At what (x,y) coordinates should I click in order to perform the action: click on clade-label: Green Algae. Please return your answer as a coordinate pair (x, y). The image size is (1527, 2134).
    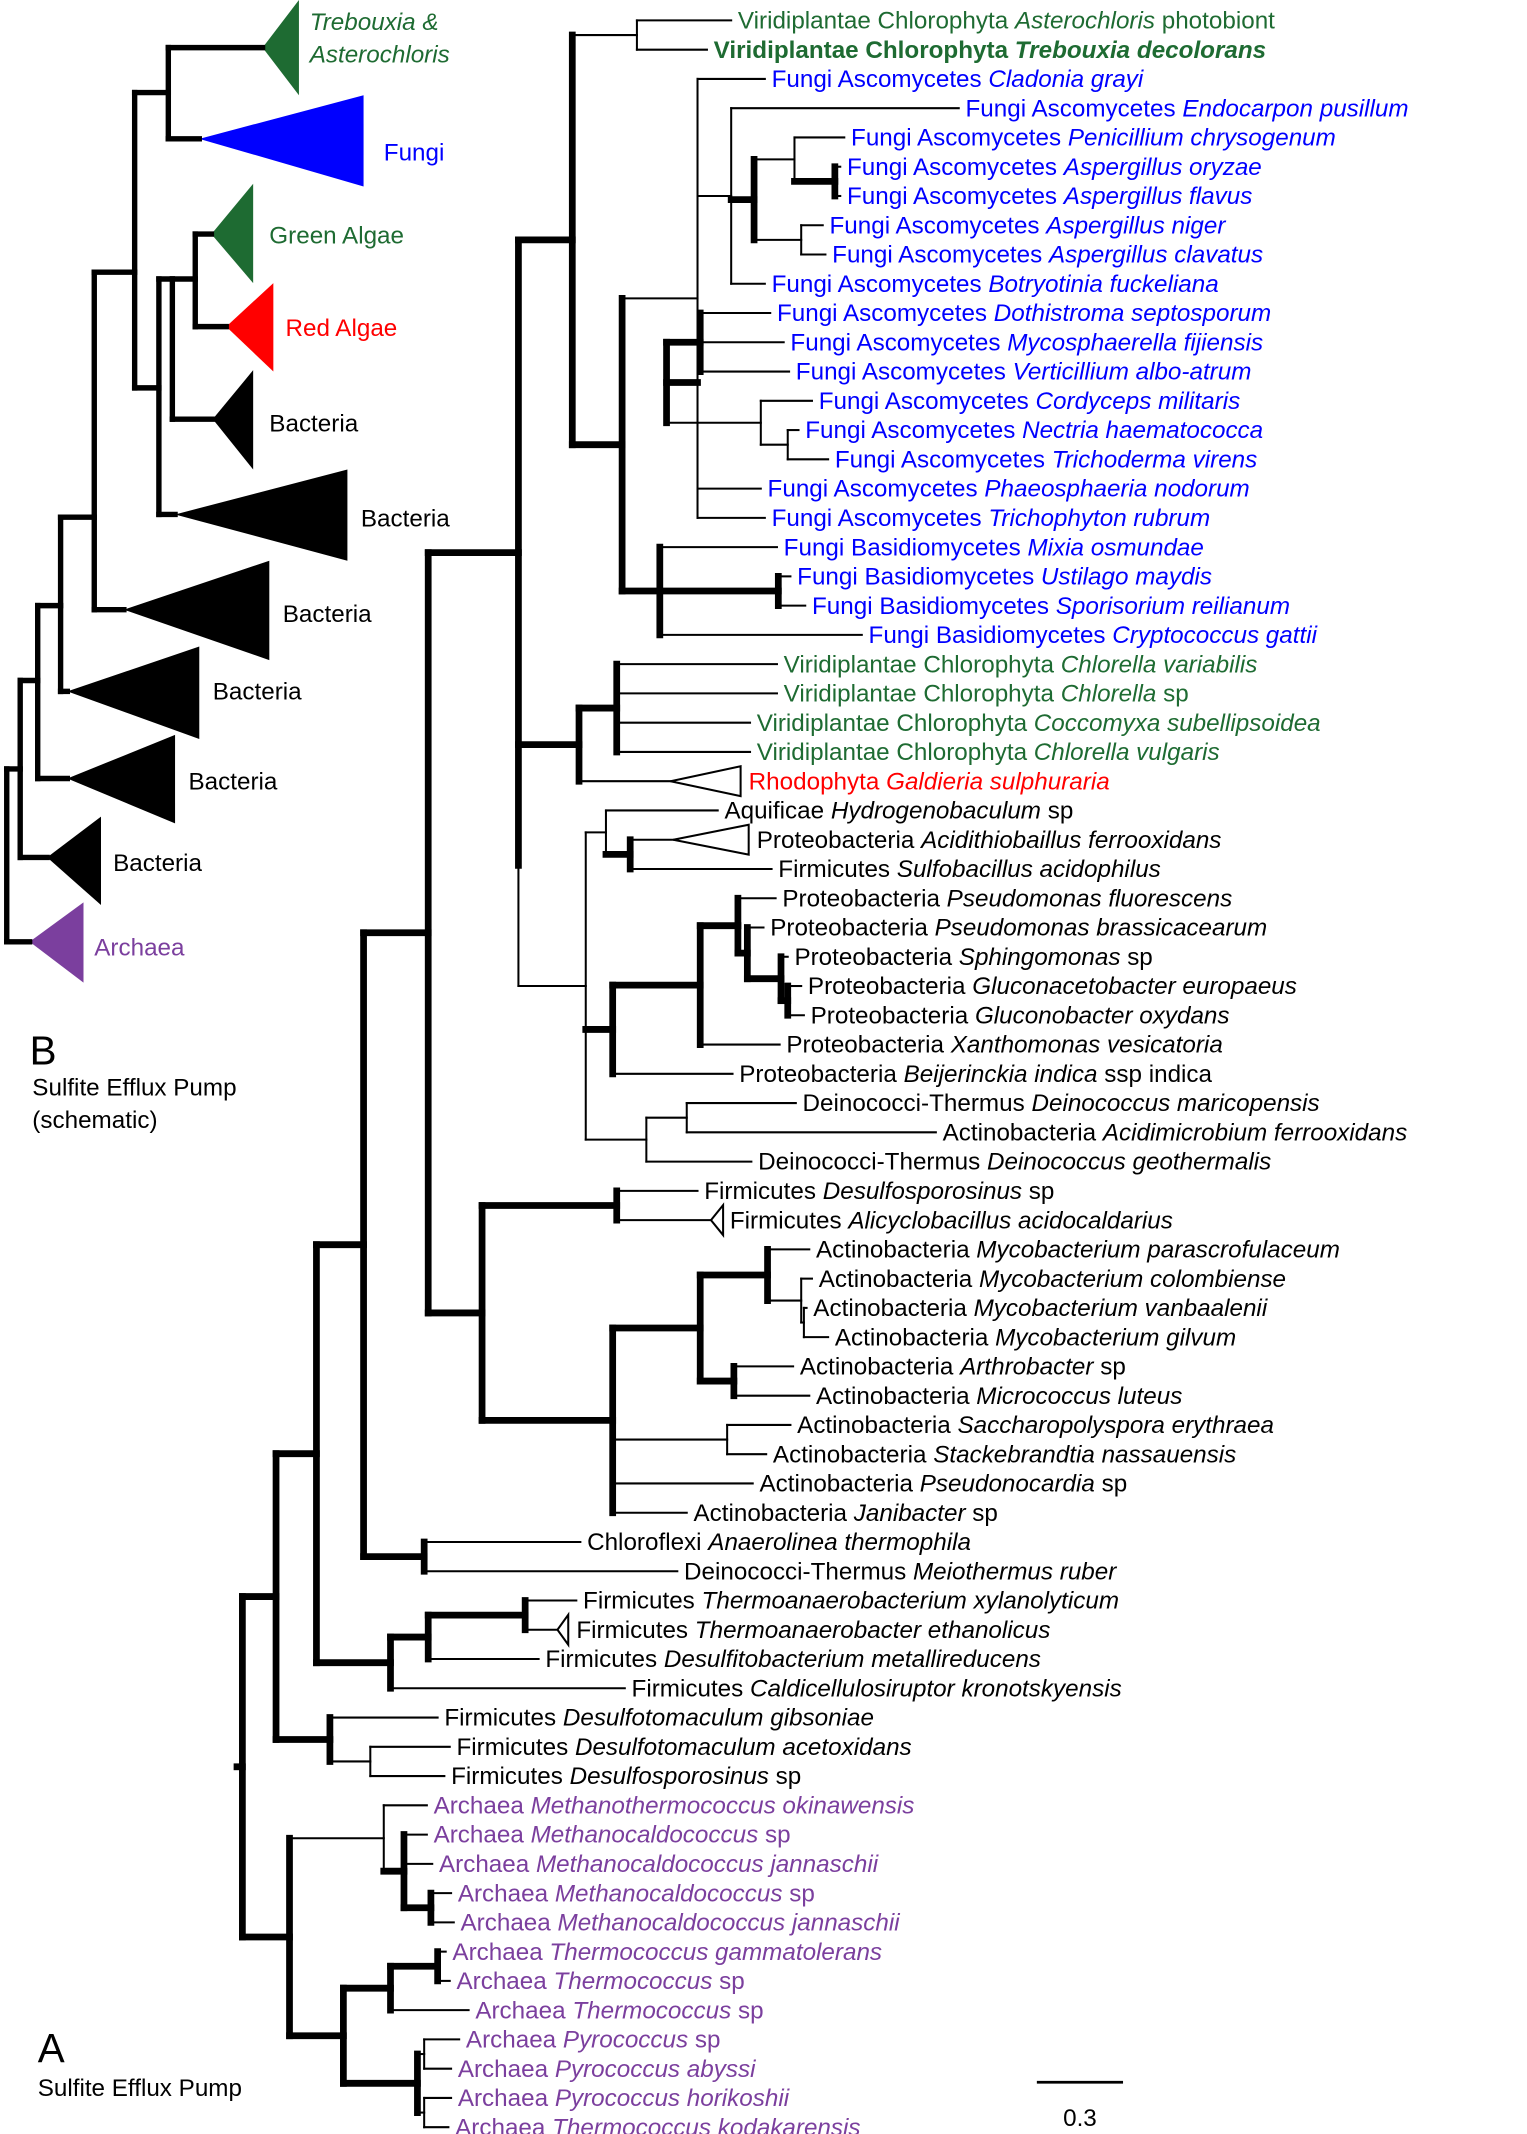
    Looking at the image, I should click on (336, 236).